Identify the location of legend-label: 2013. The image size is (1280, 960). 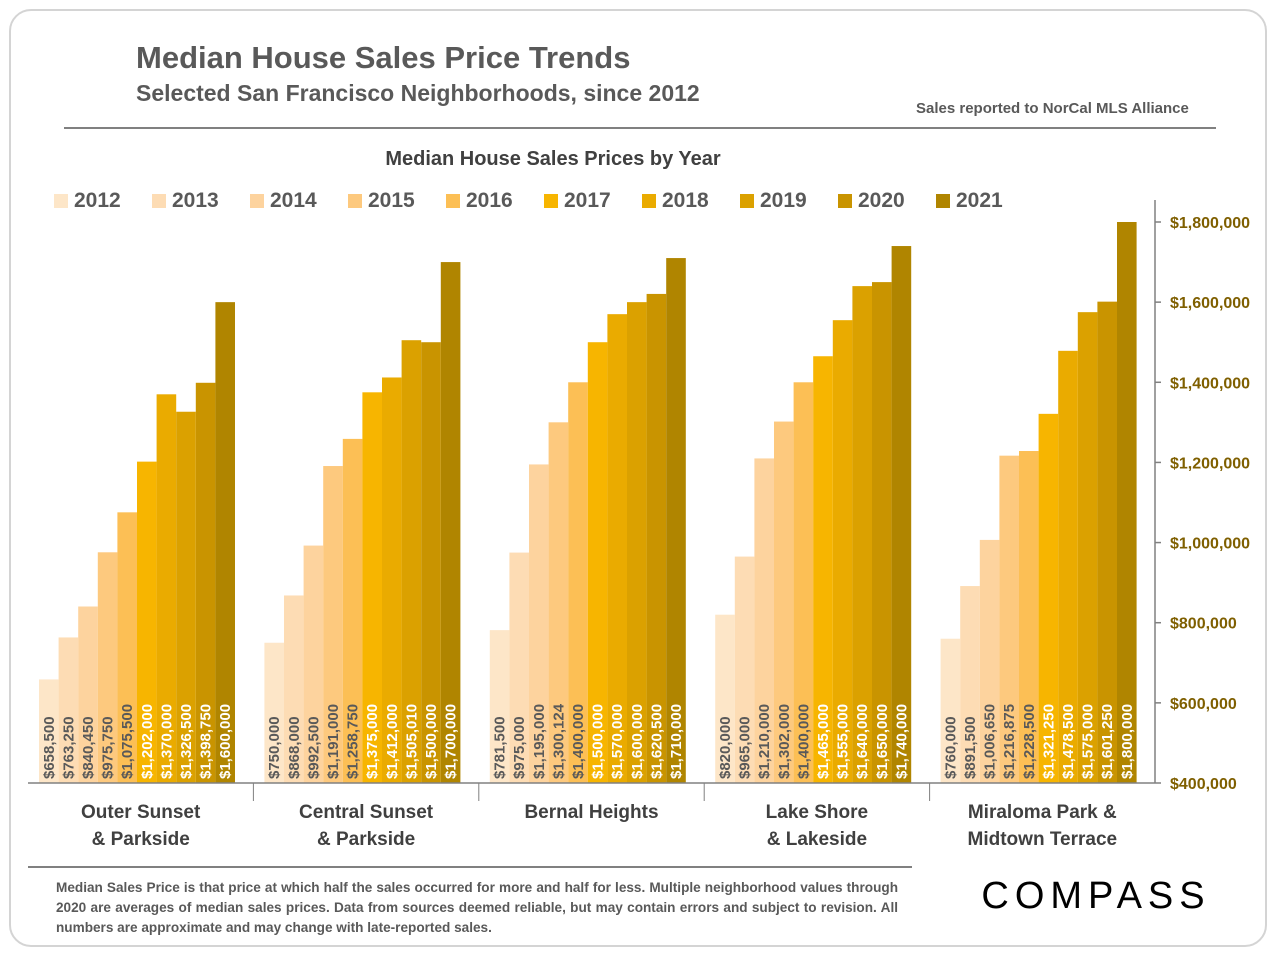
(195, 200).